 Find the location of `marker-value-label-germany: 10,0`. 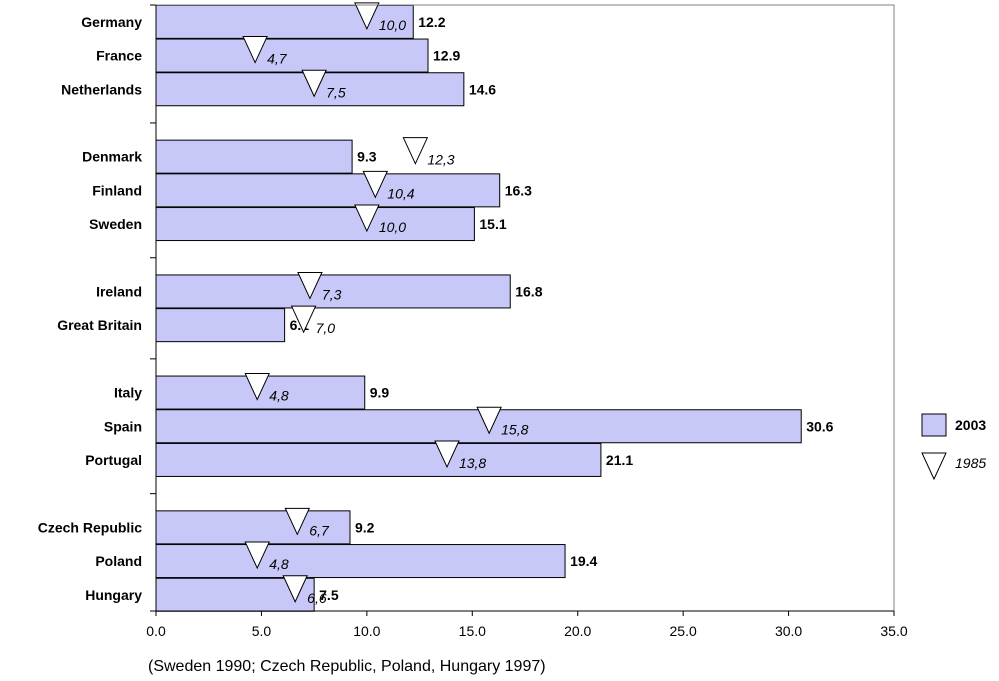

marker-value-label-germany: 10,0 is located at coordinates (392, 25).